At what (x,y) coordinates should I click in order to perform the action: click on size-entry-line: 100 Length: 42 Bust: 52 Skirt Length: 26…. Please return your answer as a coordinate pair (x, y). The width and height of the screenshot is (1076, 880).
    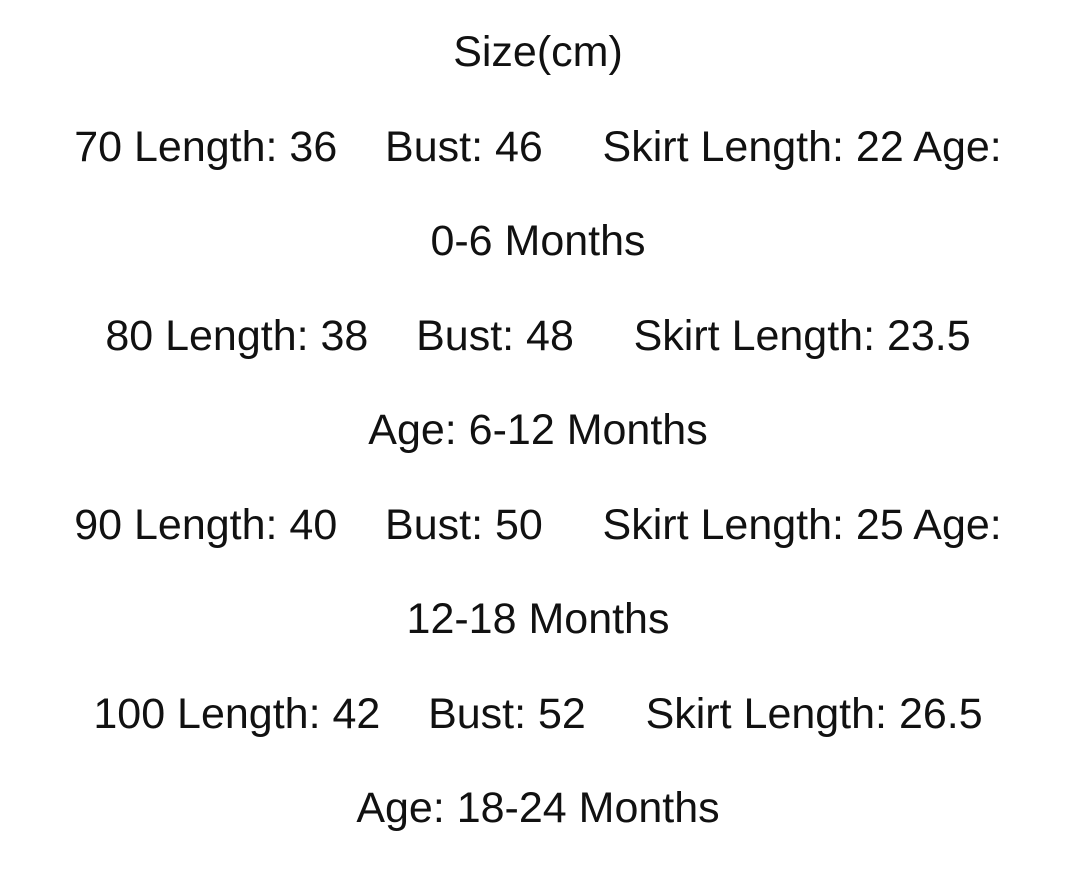
    Looking at the image, I should click on (538, 713).